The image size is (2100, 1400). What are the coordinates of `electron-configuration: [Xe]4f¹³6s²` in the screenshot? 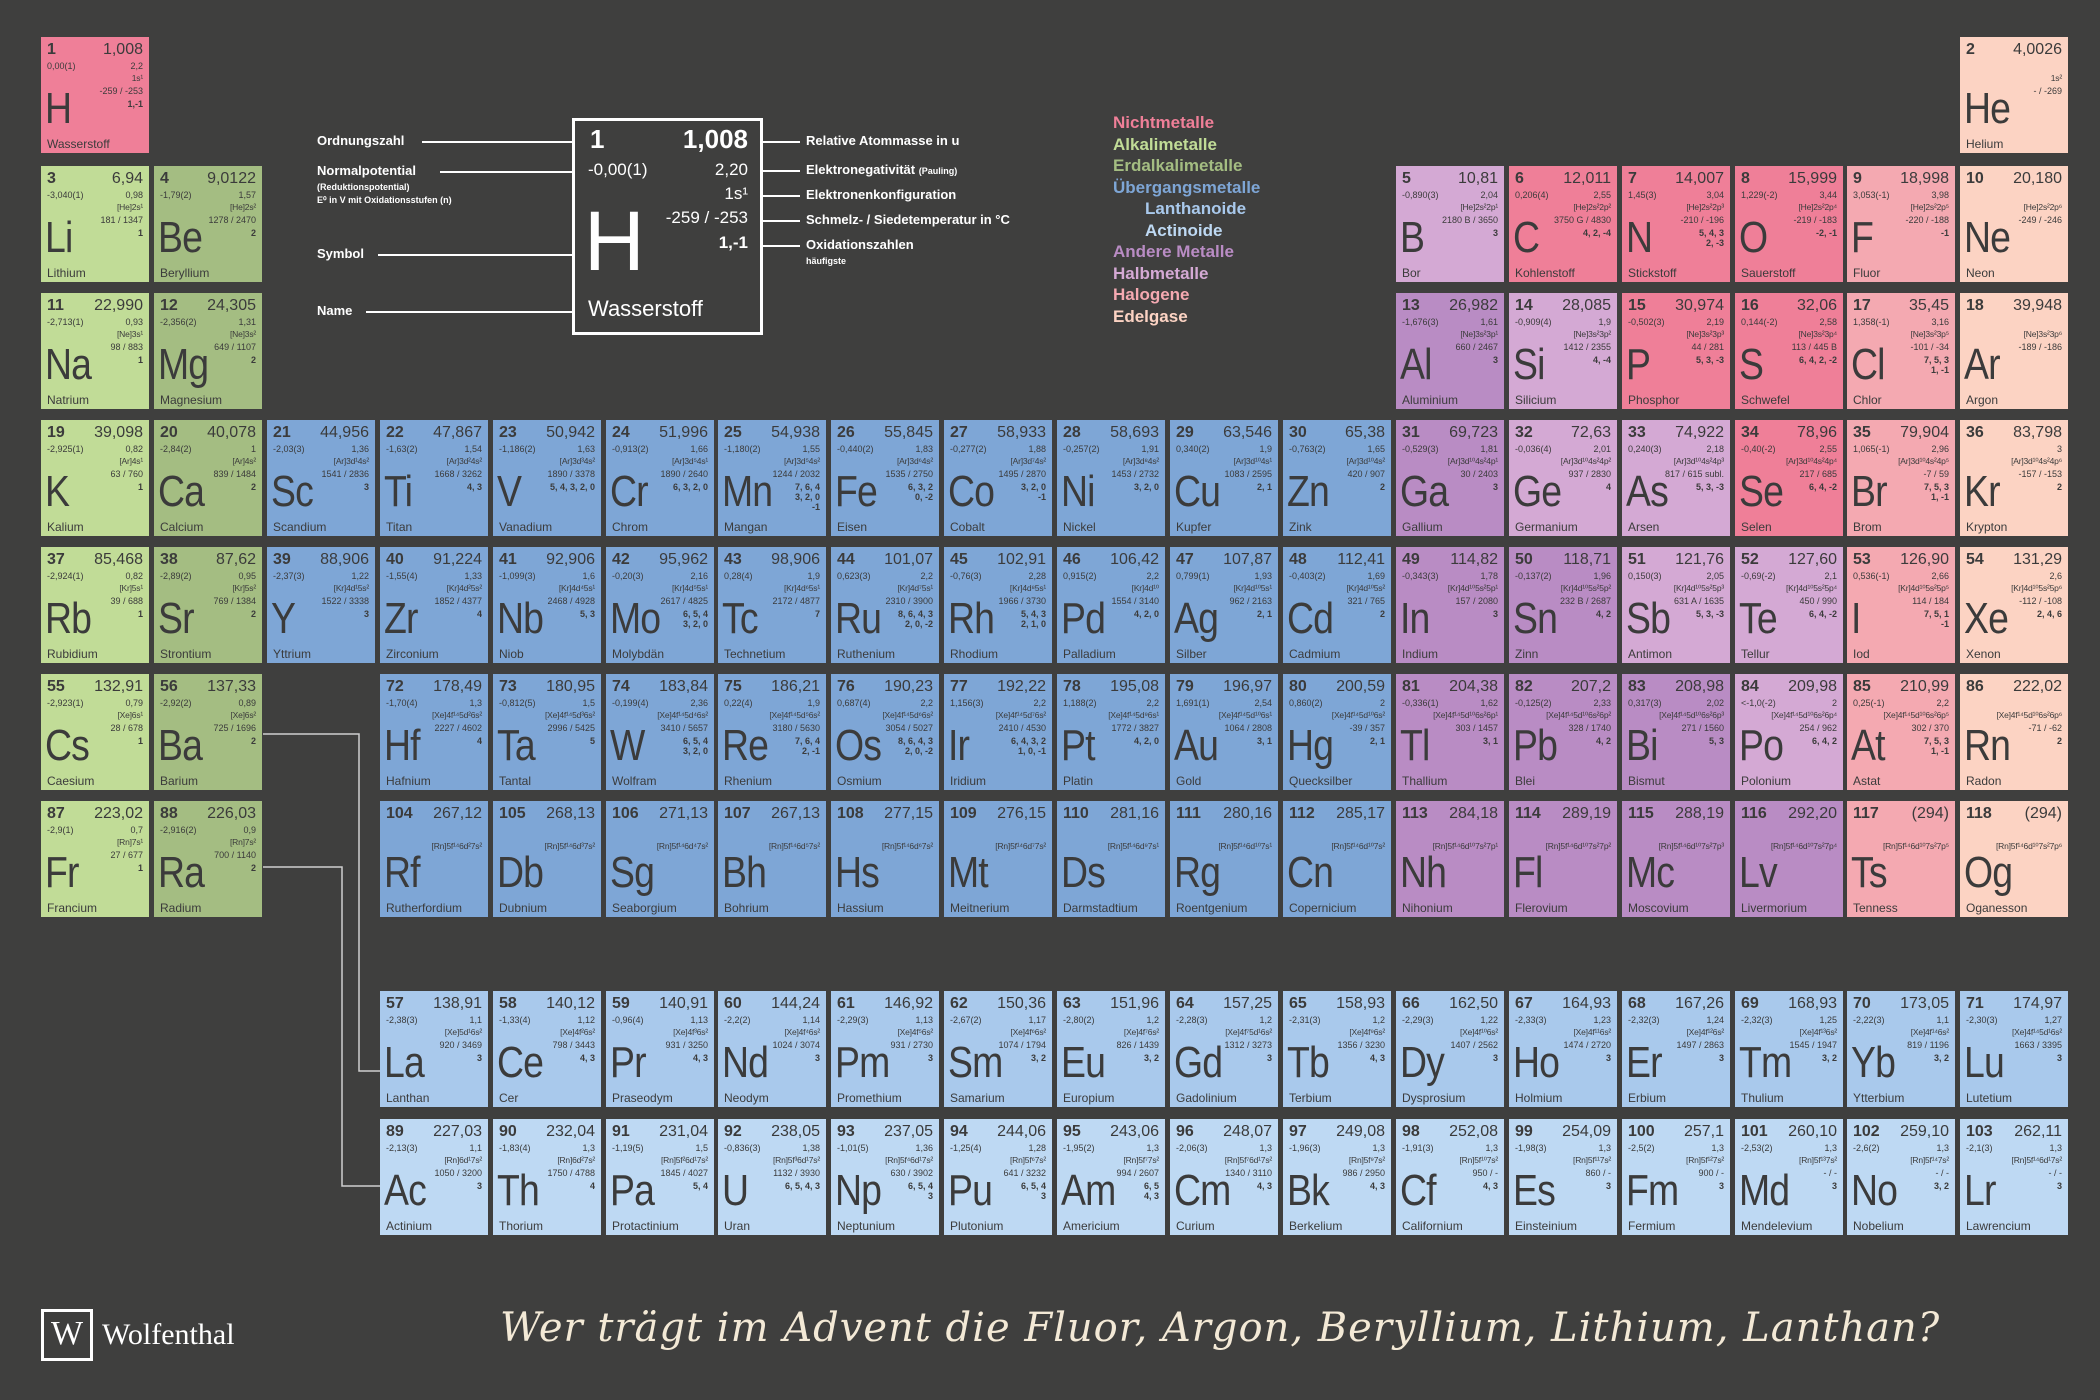 It's located at (1818, 1032).